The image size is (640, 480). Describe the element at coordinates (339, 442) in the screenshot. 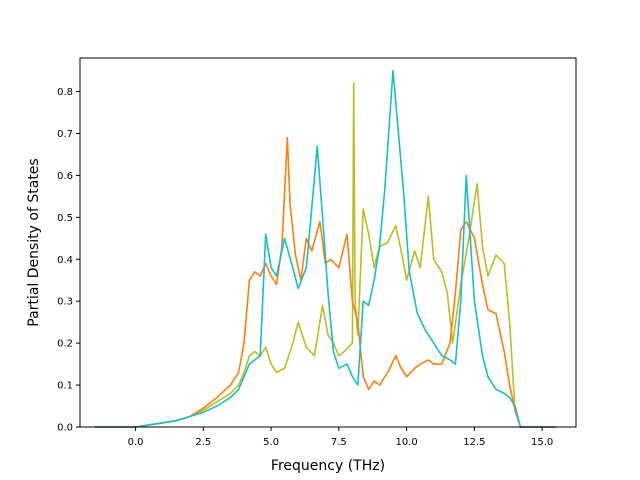

I see `x-tick-label: 7.5` at that location.